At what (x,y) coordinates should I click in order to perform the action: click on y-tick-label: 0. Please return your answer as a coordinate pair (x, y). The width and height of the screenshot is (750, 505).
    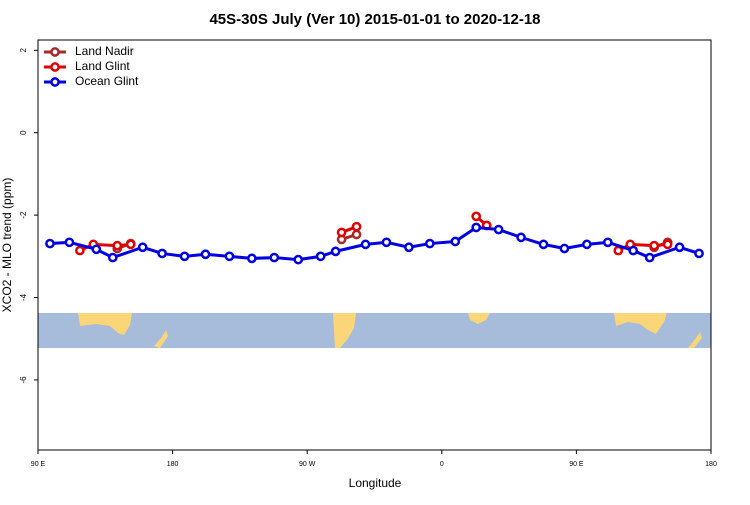
    Looking at the image, I should click on (23, 132).